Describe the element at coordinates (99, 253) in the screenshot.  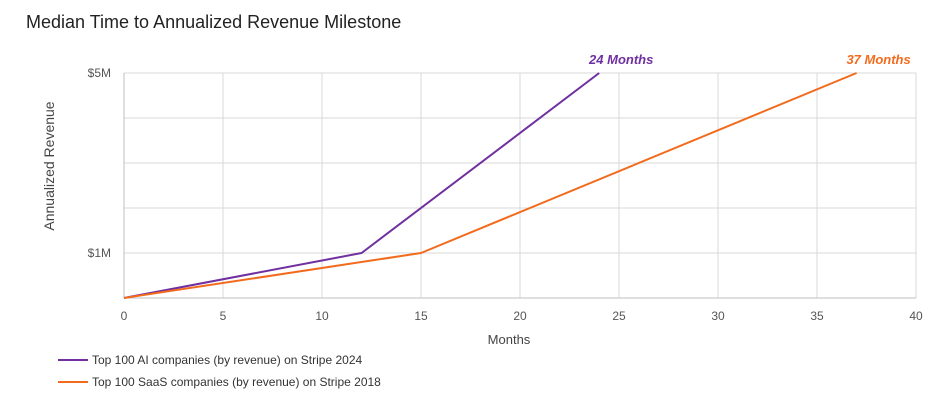
I see `y-tick-label: $1M` at that location.